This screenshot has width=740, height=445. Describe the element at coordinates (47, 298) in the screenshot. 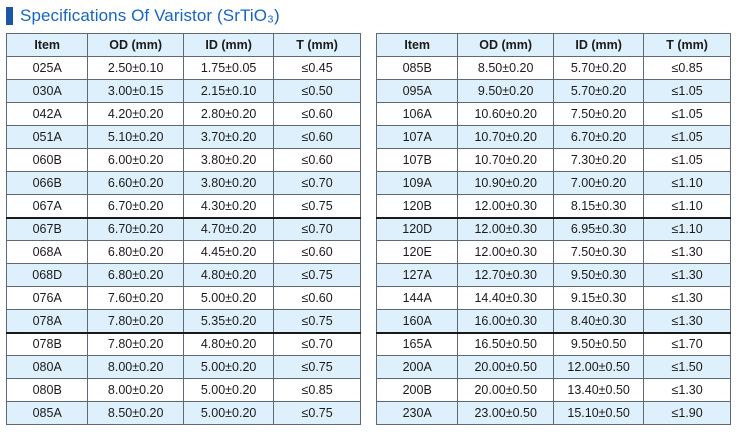

I see `cell-item: 076A` at that location.